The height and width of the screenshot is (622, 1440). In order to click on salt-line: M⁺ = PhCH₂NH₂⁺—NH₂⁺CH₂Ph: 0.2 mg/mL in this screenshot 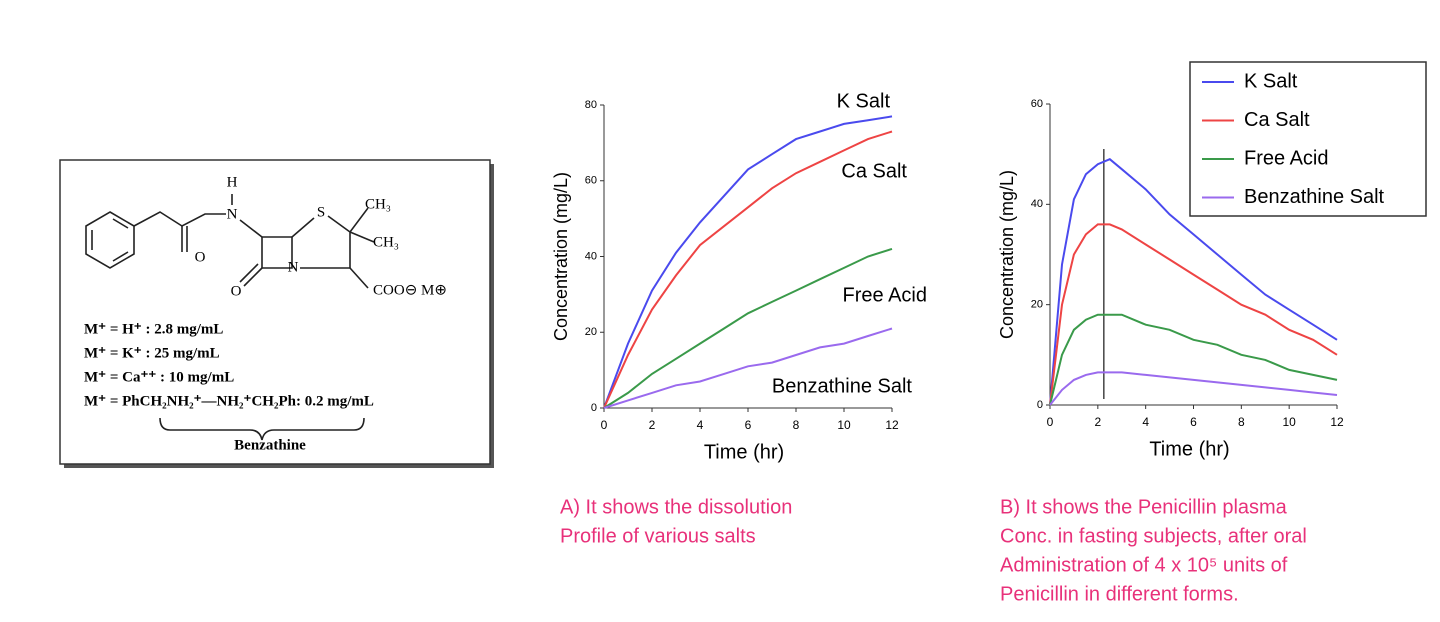, I will do `click(229, 401)`.